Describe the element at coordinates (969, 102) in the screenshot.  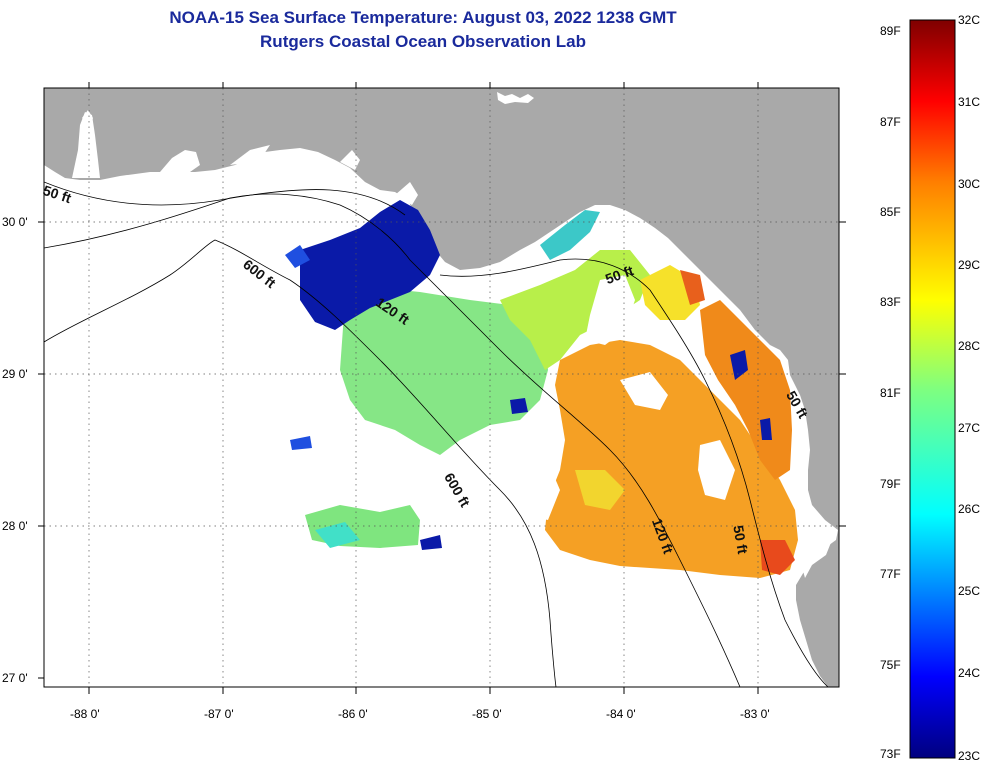
I see `colorbar-c-label: 31C` at that location.